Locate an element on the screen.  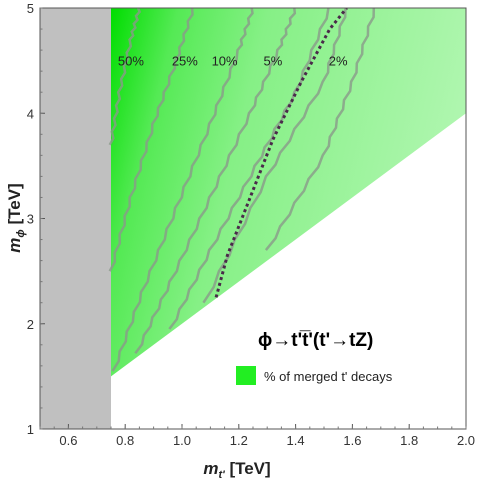
x-tick-label: 0.8 is located at coordinates (125, 440).